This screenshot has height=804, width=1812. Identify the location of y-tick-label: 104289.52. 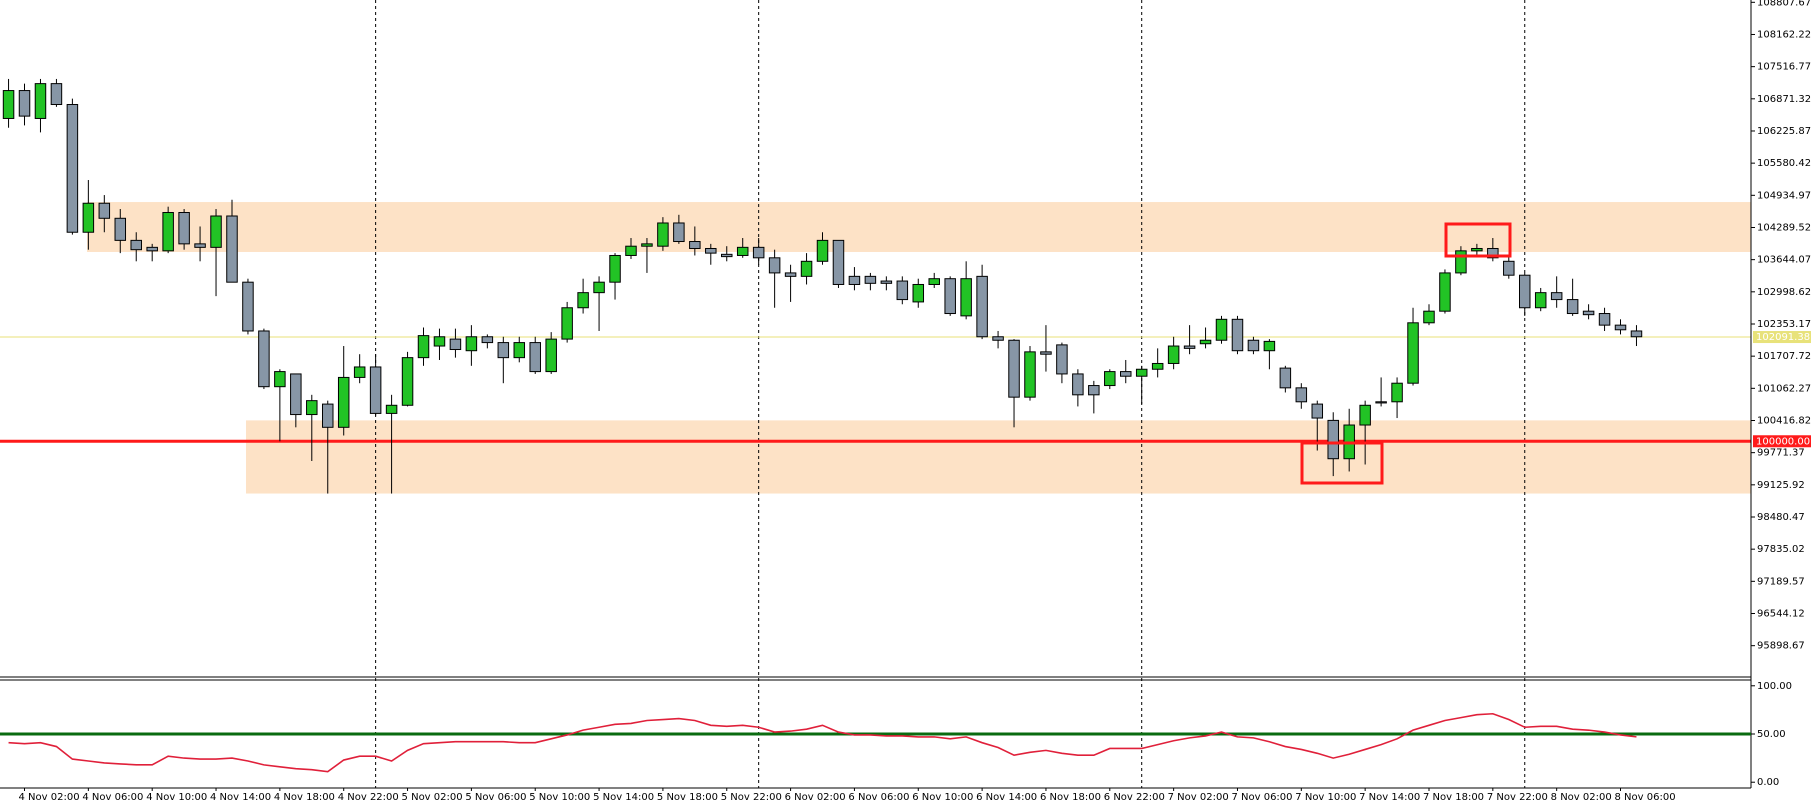
(1784, 227).